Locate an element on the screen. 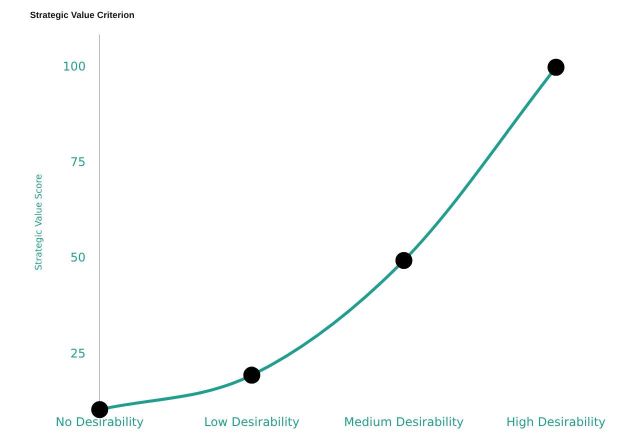 The image size is (618, 440). x-tick-label: Low Desirability is located at coordinates (252, 421).